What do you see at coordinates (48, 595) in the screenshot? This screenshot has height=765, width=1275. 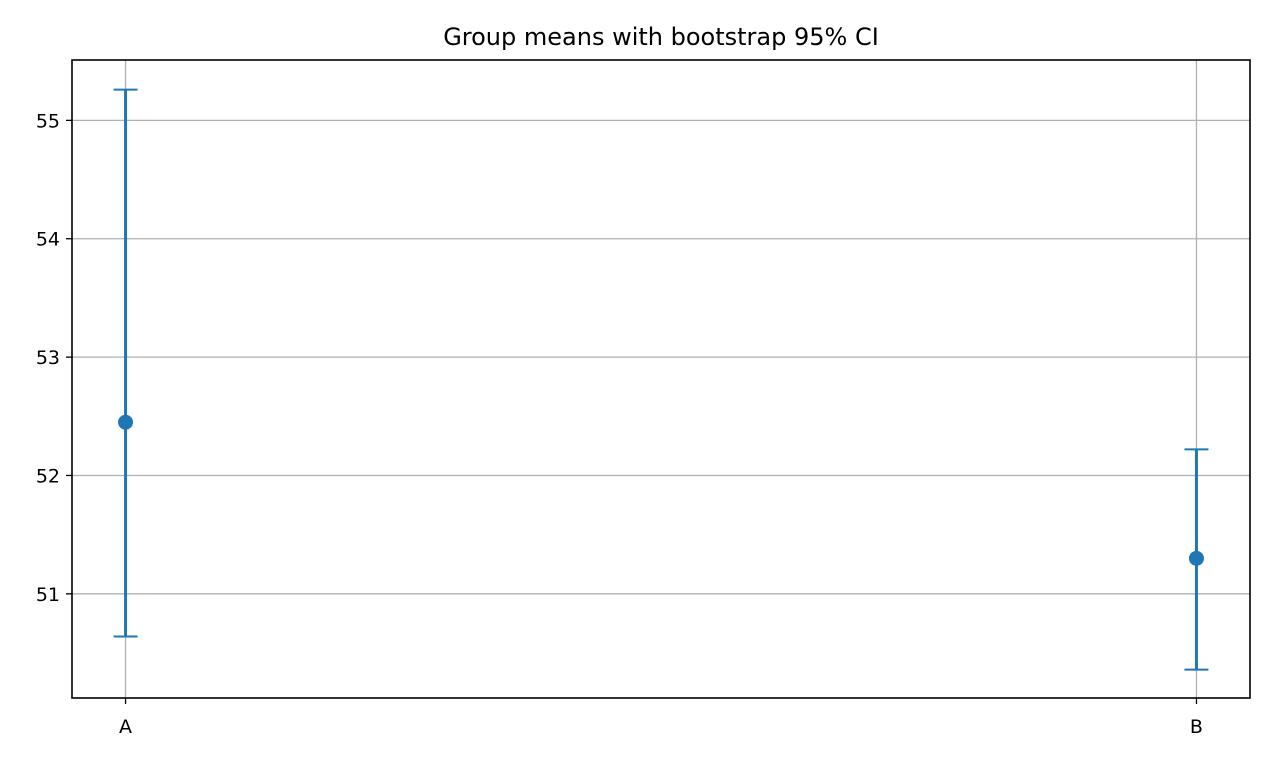 I see `y-tick-label: 51` at bounding box center [48, 595].